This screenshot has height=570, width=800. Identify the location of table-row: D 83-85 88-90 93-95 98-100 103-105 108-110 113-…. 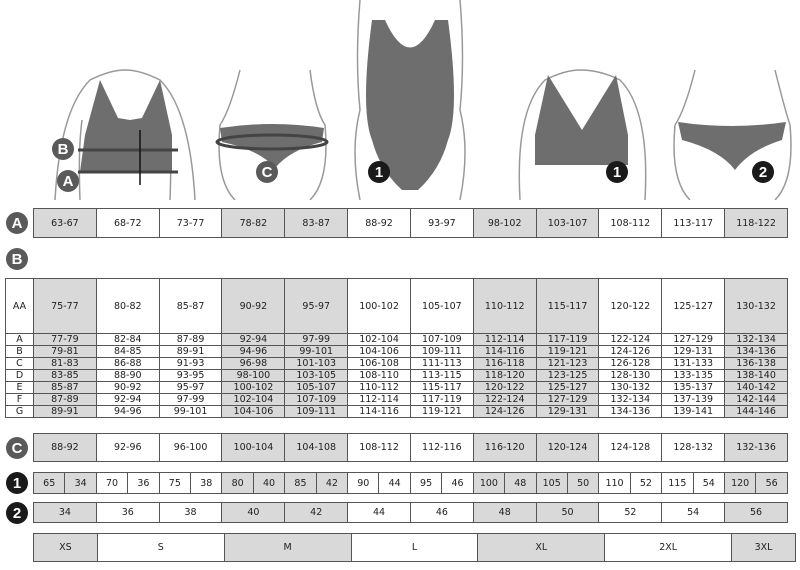
(396, 375).